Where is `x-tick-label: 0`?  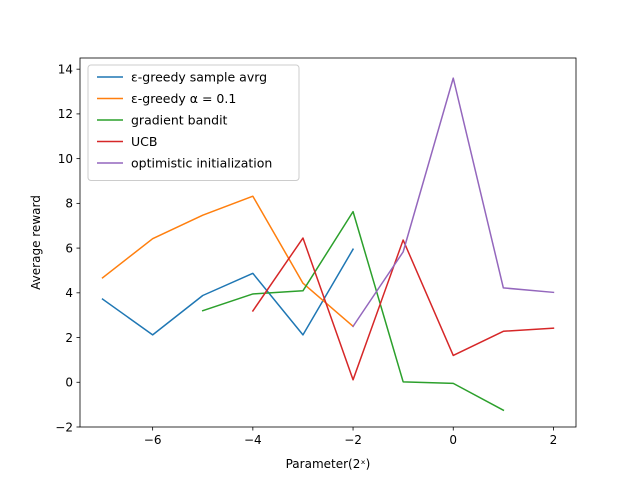 x-tick-label: 0 is located at coordinates (453, 440).